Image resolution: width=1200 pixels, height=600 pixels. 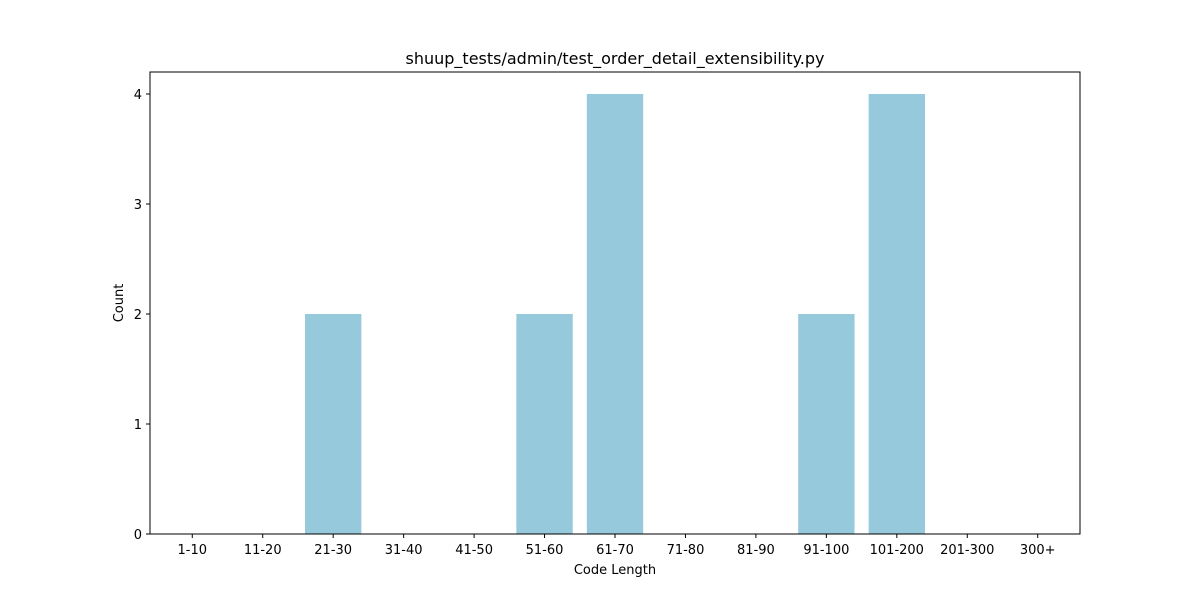 What do you see at coordinates (826, 550) in the screenshot?
I see `x-tick-label: 91-100` at bounding box center [826, 550].